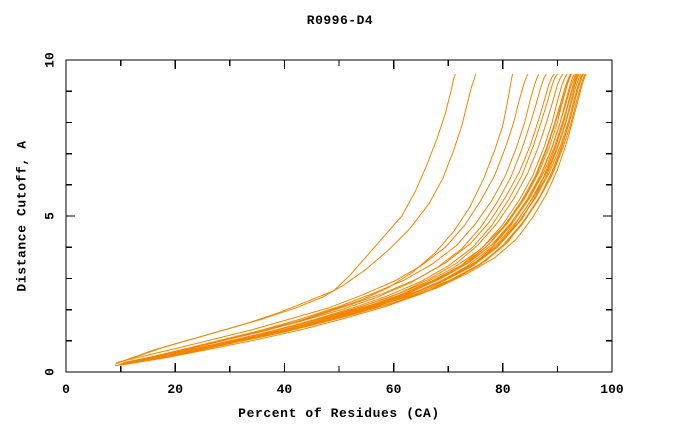  I want to click on page-title: R0996-D4, so click(340, 20).